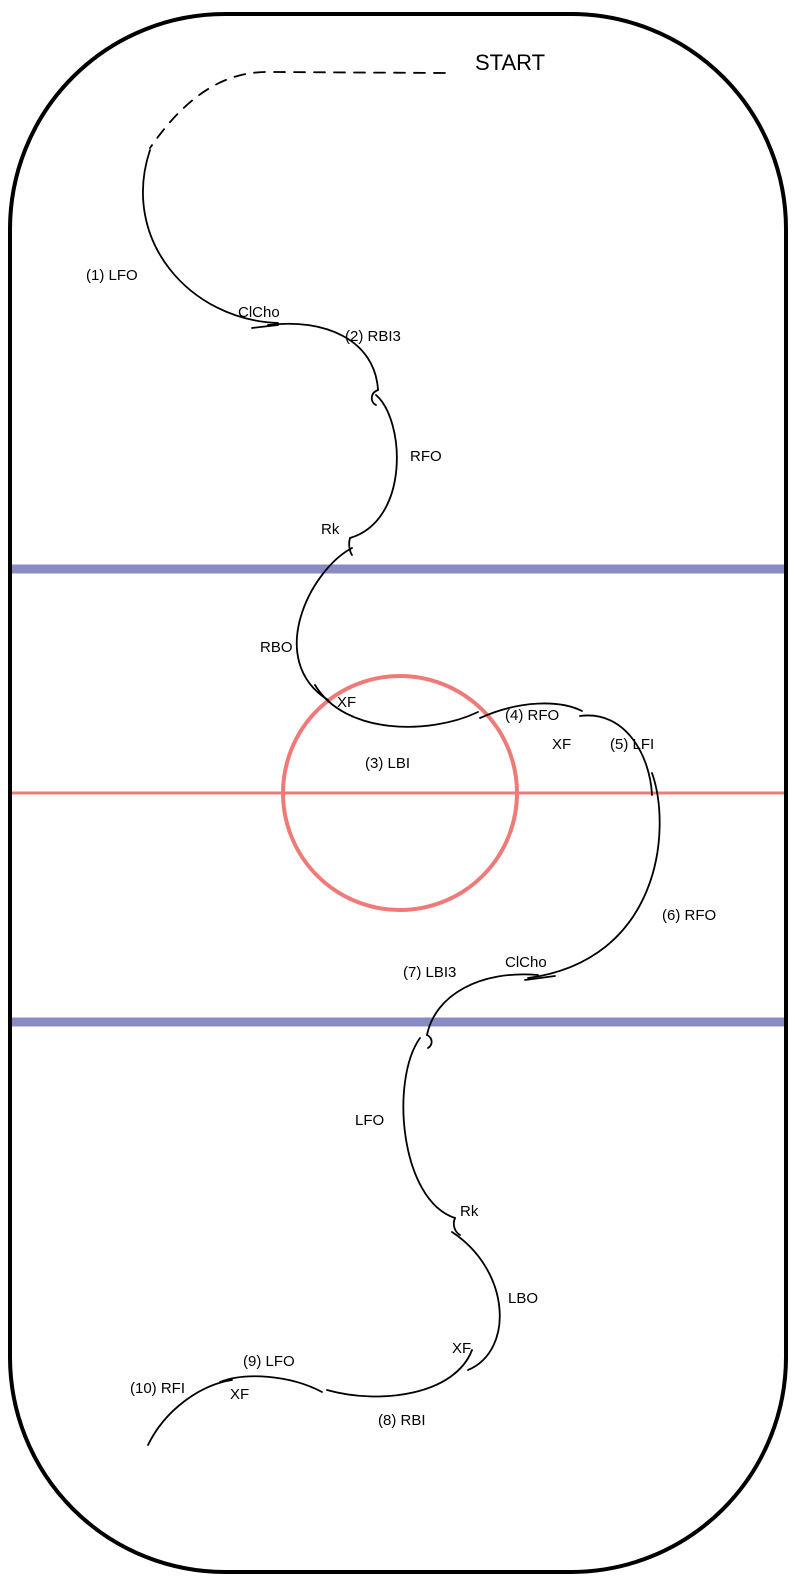 This screenshot has width=795, height=1578. What do you see at coordinates (429, 972) in the screenshot?
I see `label-element-7: (7) LBI3` at bounding box center [429, 972].